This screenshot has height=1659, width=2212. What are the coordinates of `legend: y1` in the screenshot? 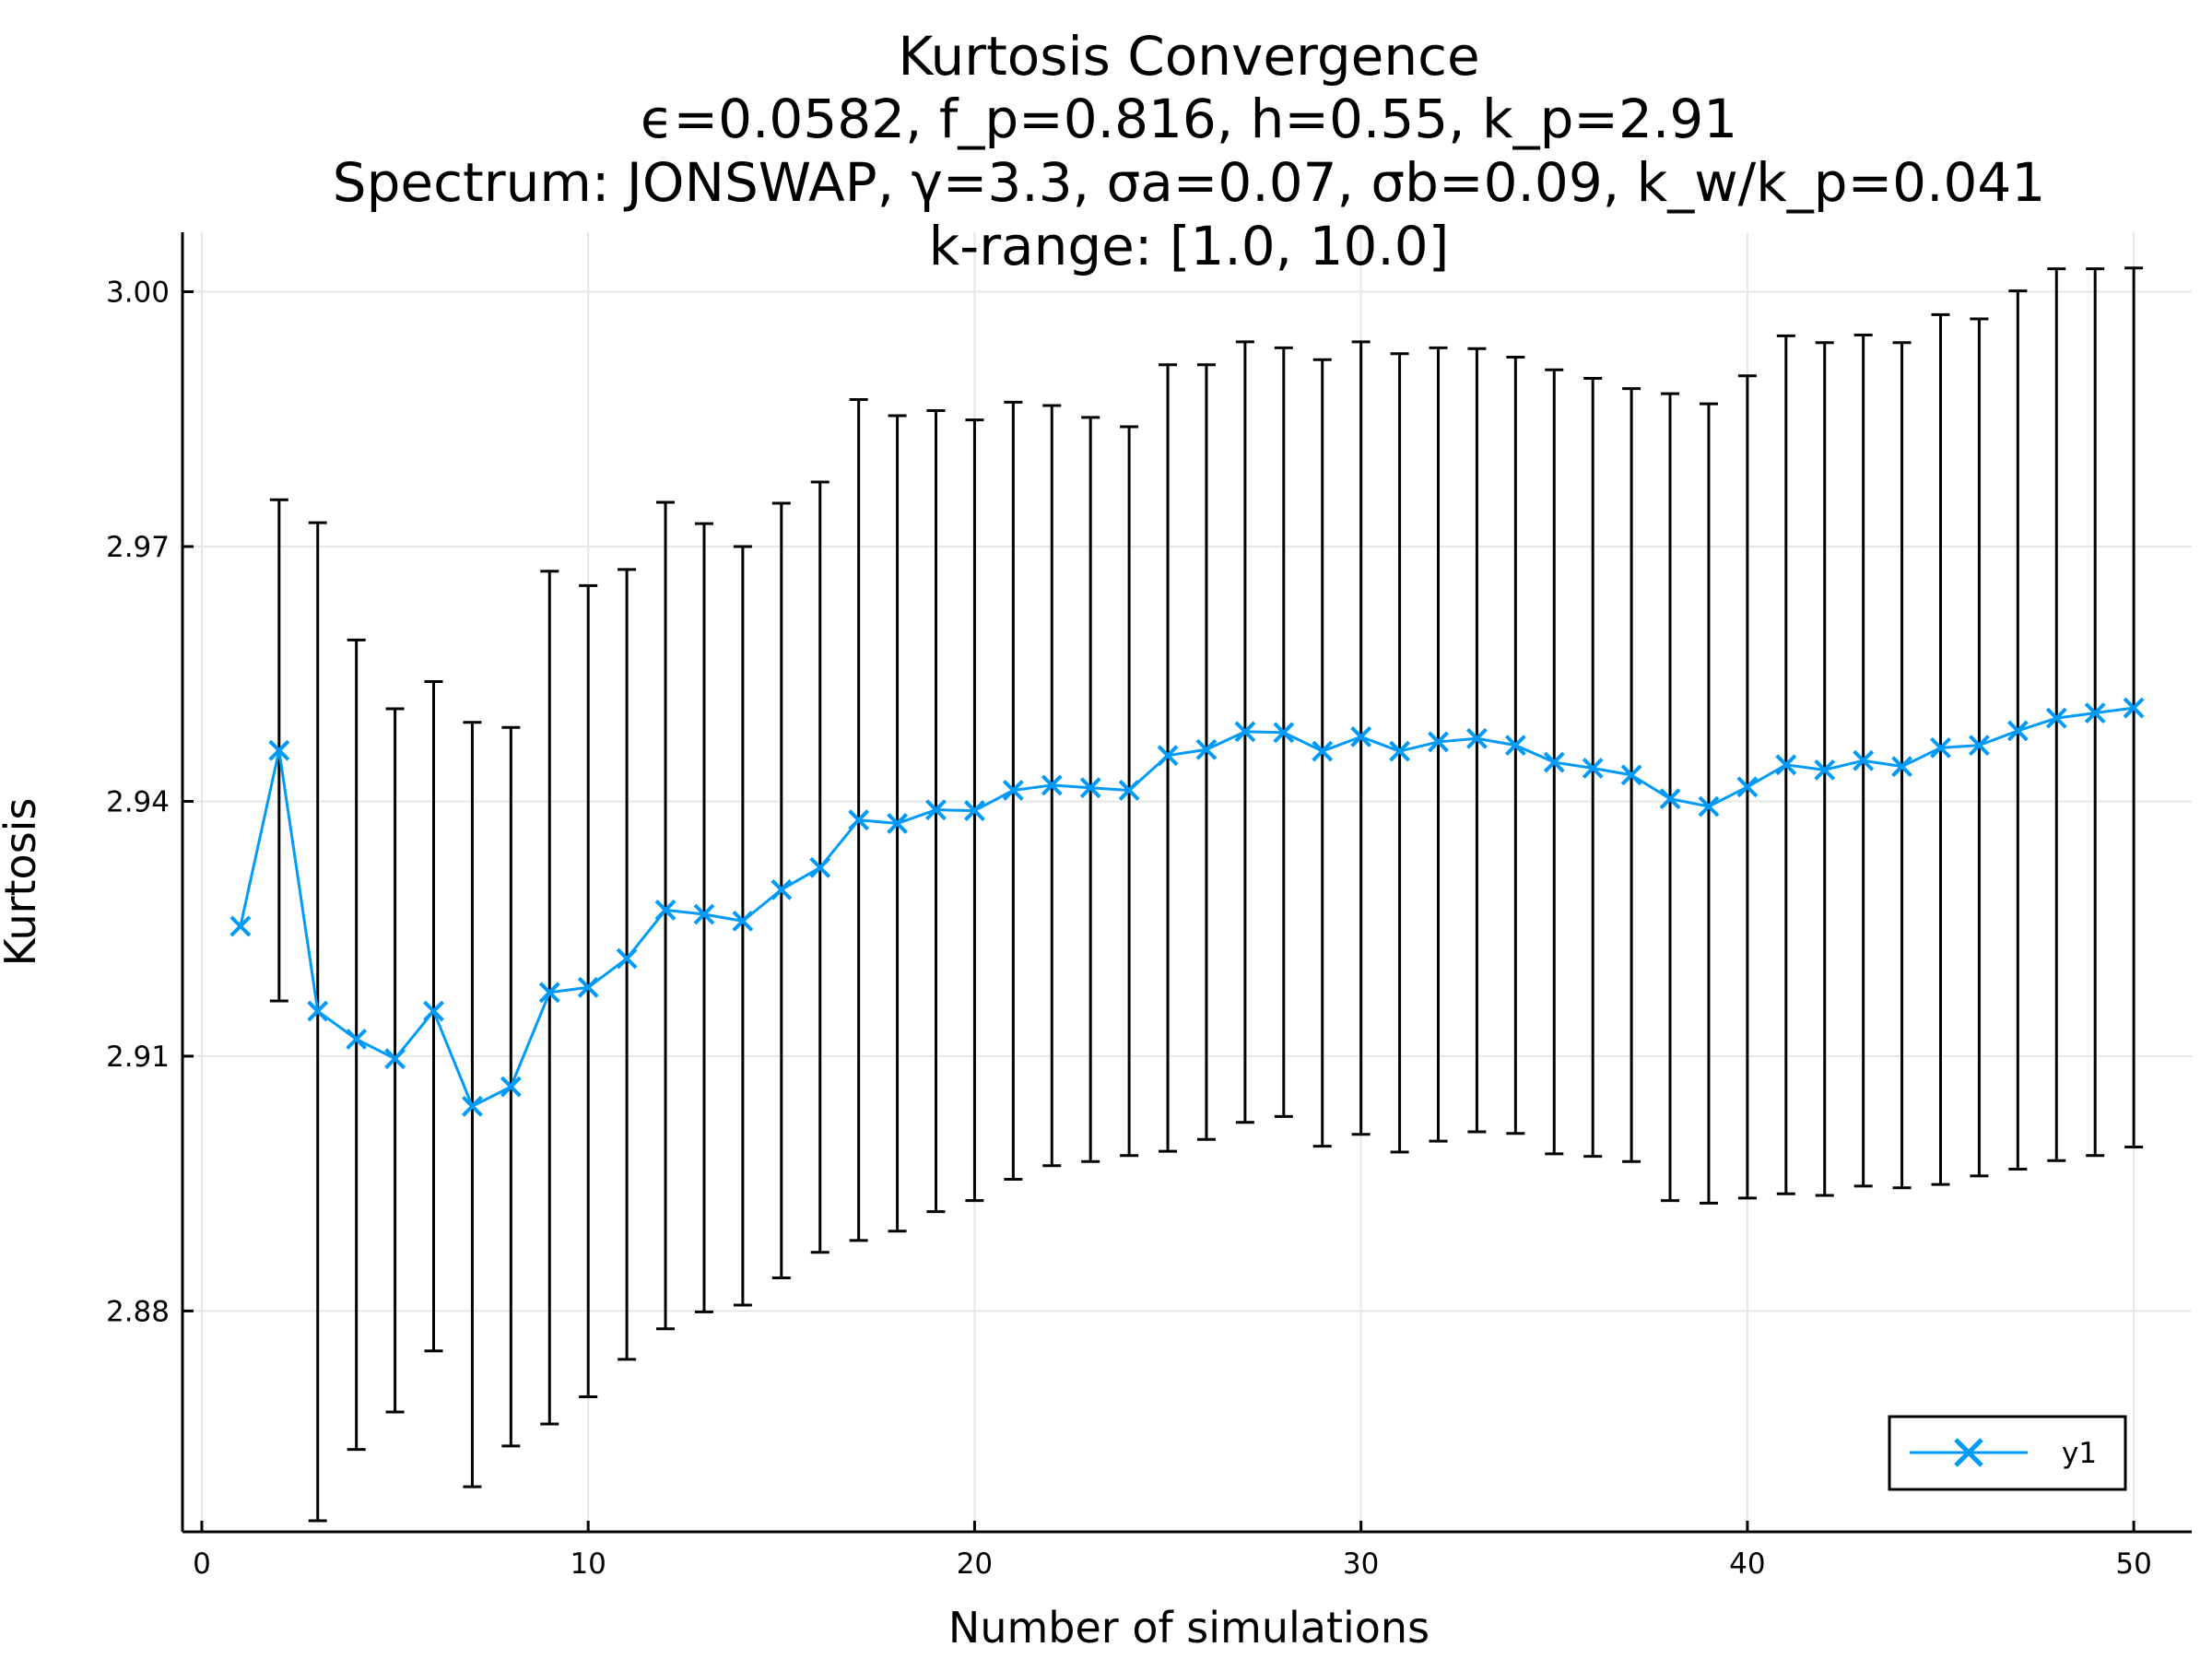 It's located at (2007, 1453).